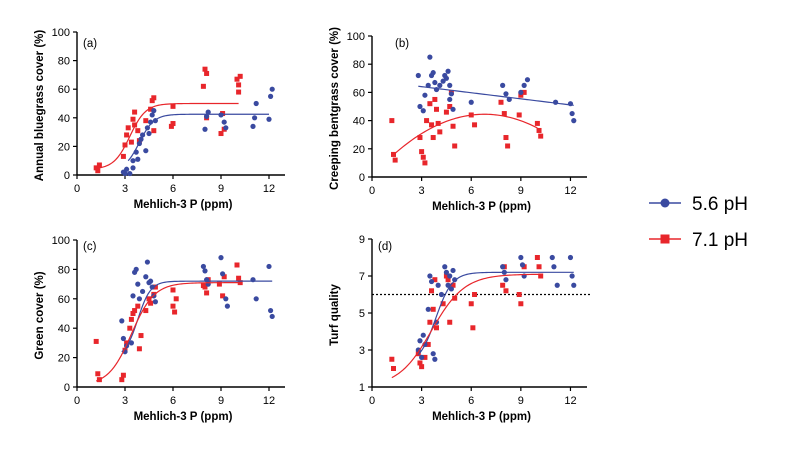 The width and height of the screenshot is (800, 450). Describe the element at coordinates (720, 204) in the screenshot. I see `legend-label-ph56: 5.6 pH` at that location.